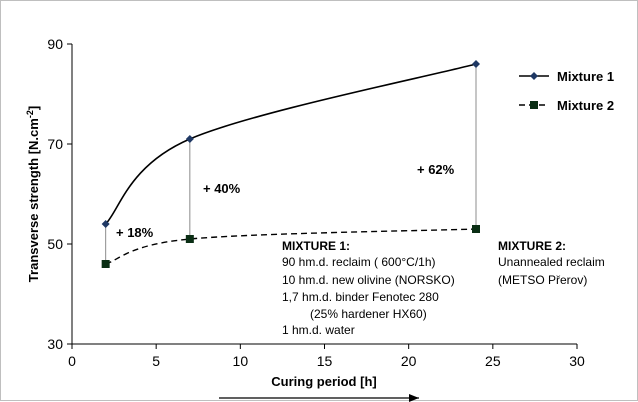  What do you see at coordinates (436, 169) in the screenshot?
I see `annotation-plus-62: + 62%` at bounding box center [436, 169].